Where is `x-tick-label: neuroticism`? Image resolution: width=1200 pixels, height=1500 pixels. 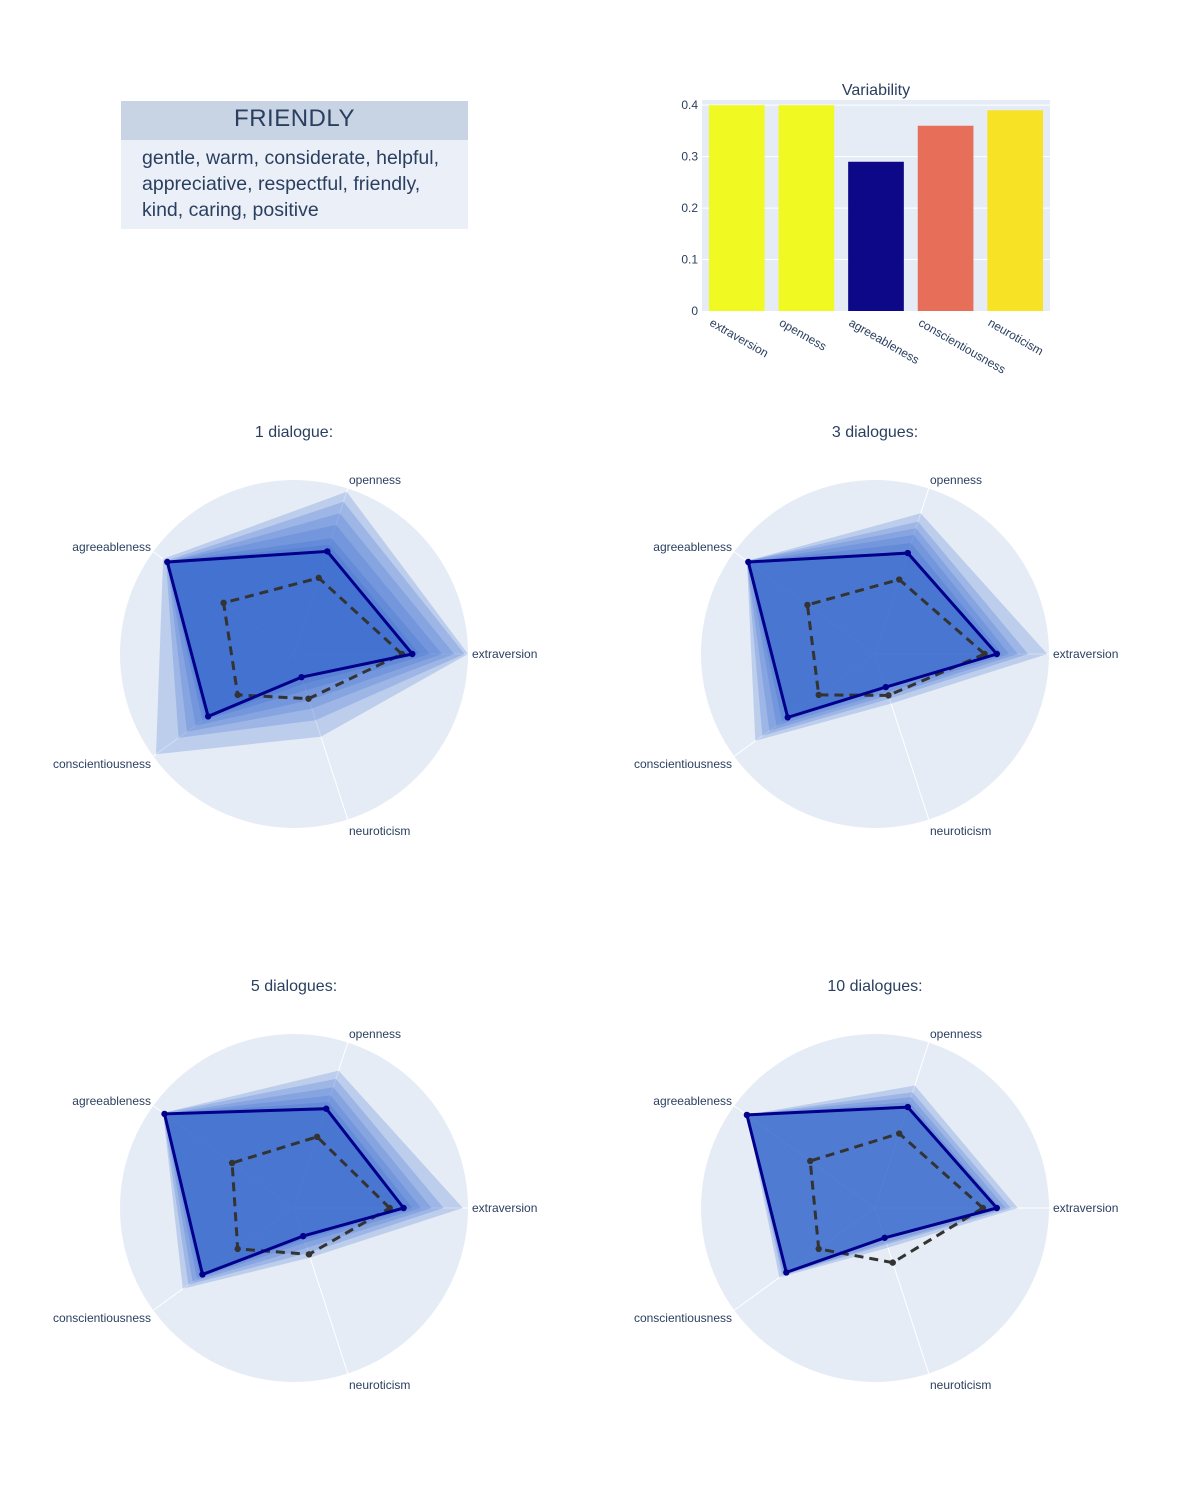 x-tick-label: neuroticism is located at coordinates (1016, 336).